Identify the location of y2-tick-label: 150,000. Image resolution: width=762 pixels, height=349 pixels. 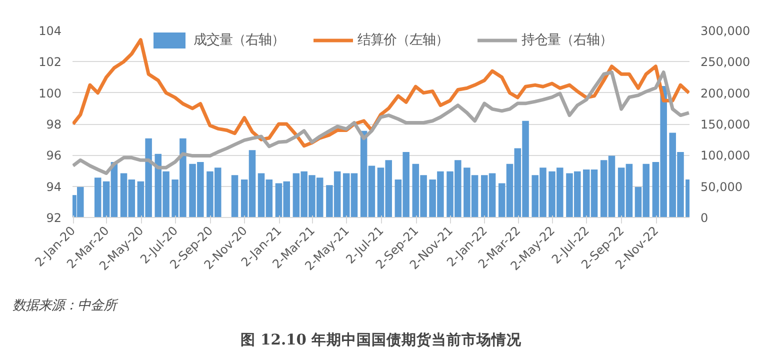
(725, 125).